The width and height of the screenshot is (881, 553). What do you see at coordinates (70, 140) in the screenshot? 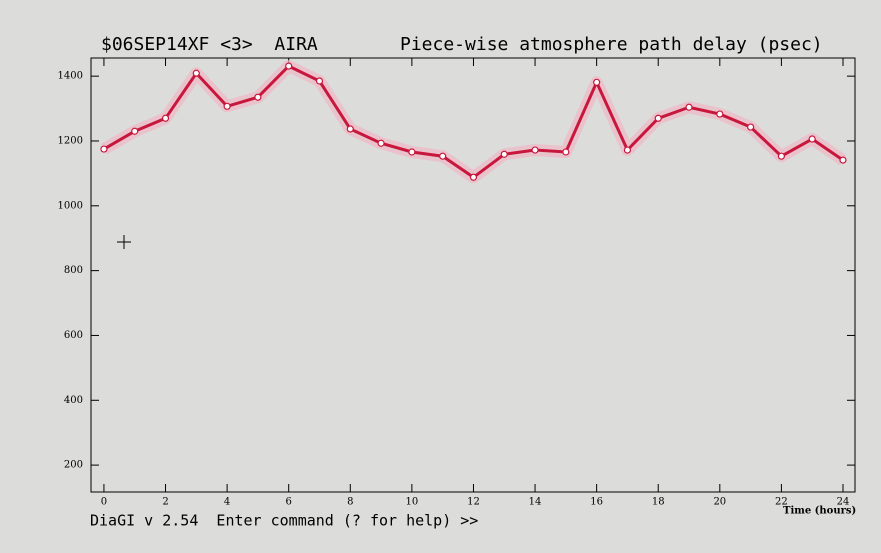
I see `y-tick-label: 1200` at bounding box center [70, 140].